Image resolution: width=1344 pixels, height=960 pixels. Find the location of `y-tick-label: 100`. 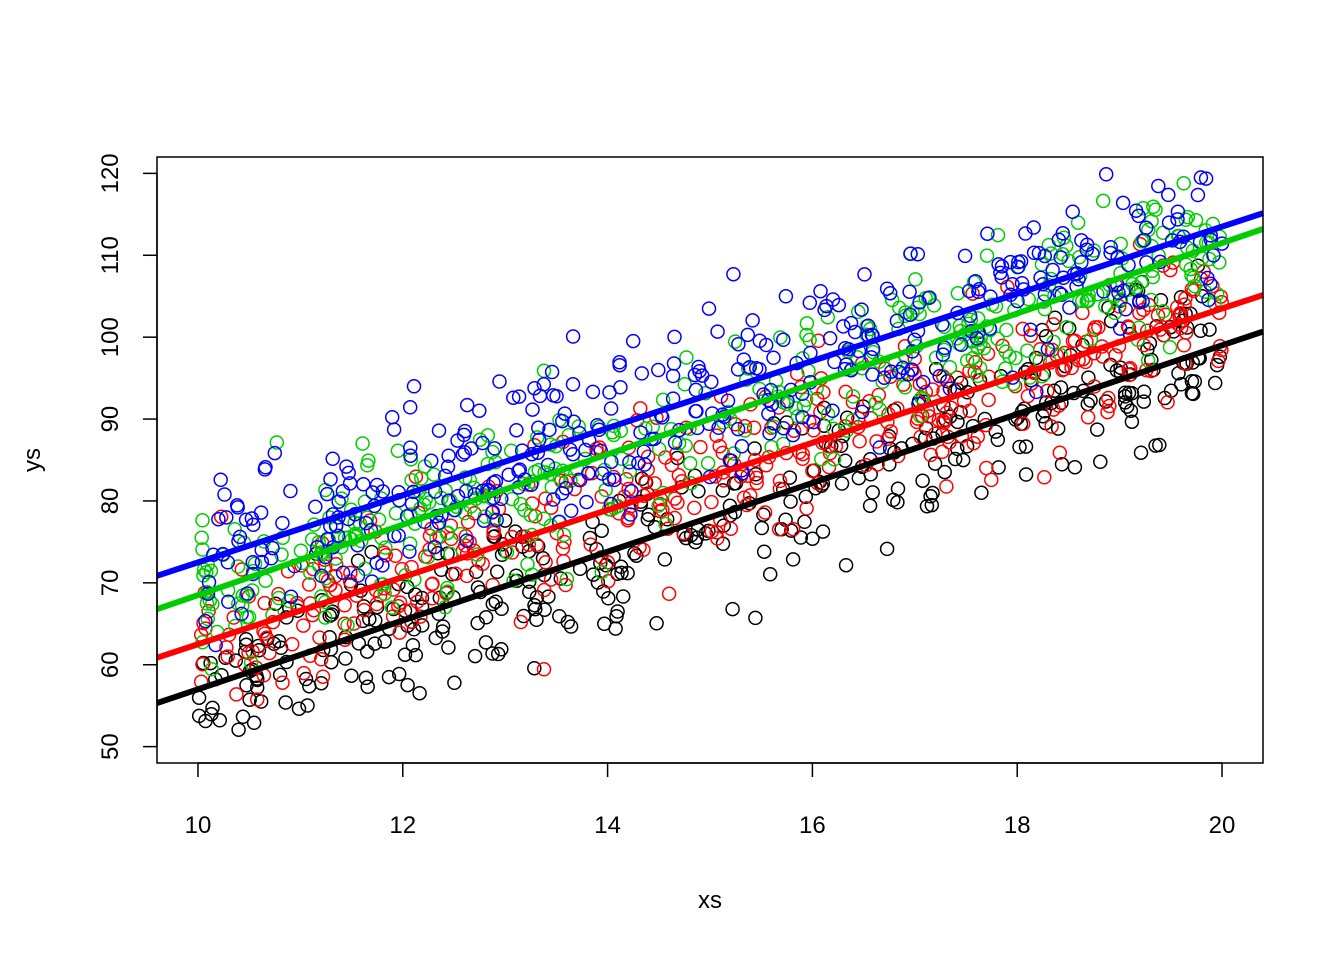

y-tick-label: 100 is located at coordinates (110, 337).